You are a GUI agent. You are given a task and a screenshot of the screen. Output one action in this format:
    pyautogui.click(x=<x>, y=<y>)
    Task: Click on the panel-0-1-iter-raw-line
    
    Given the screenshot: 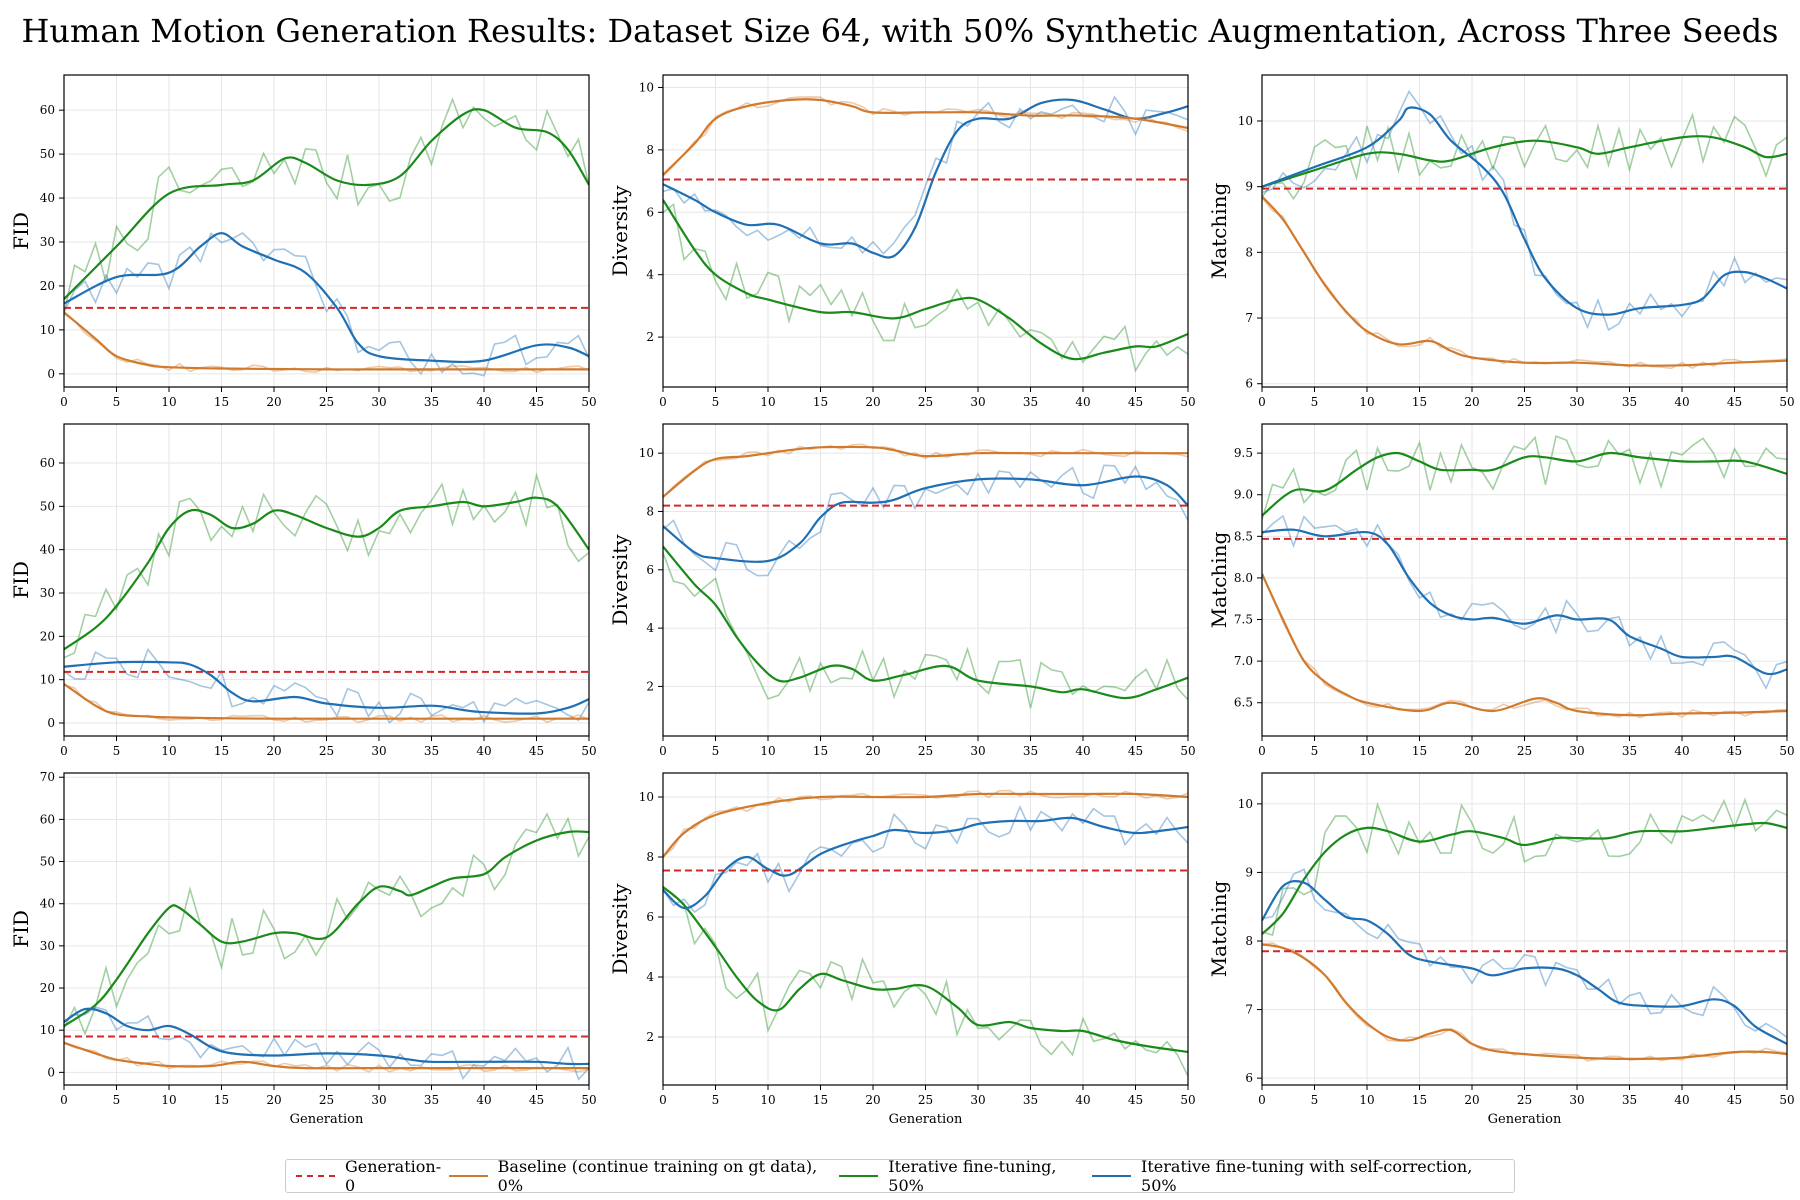 What is the action you would take?
    pyautogui.click(x=925, y=288)
    